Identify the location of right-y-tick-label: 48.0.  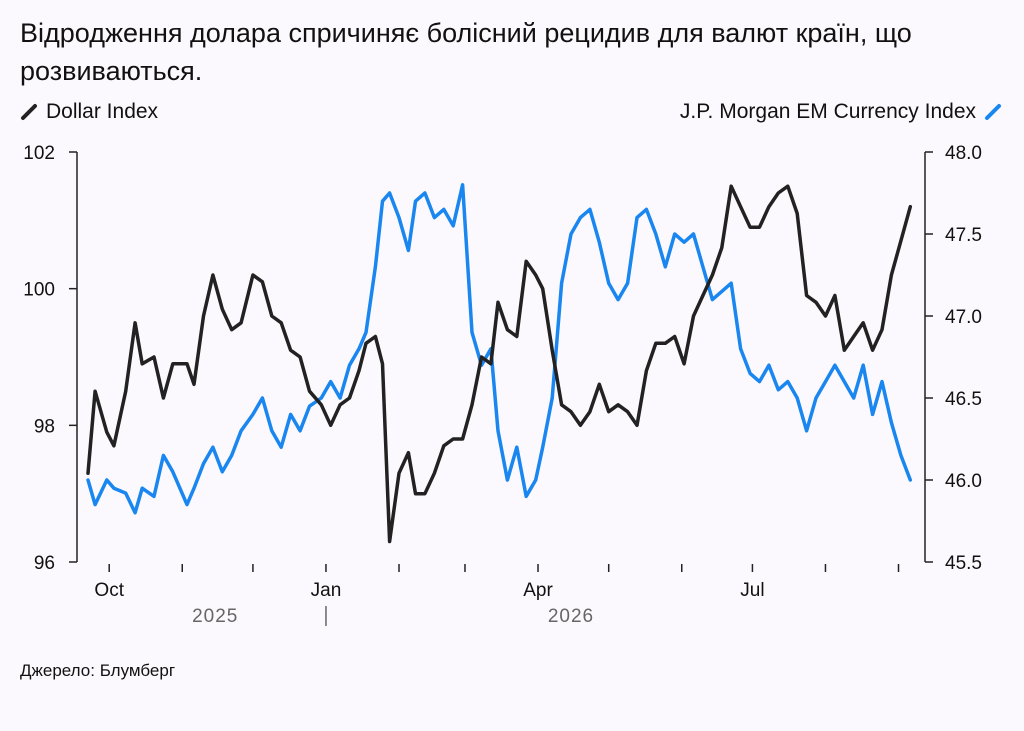
(963, 153).